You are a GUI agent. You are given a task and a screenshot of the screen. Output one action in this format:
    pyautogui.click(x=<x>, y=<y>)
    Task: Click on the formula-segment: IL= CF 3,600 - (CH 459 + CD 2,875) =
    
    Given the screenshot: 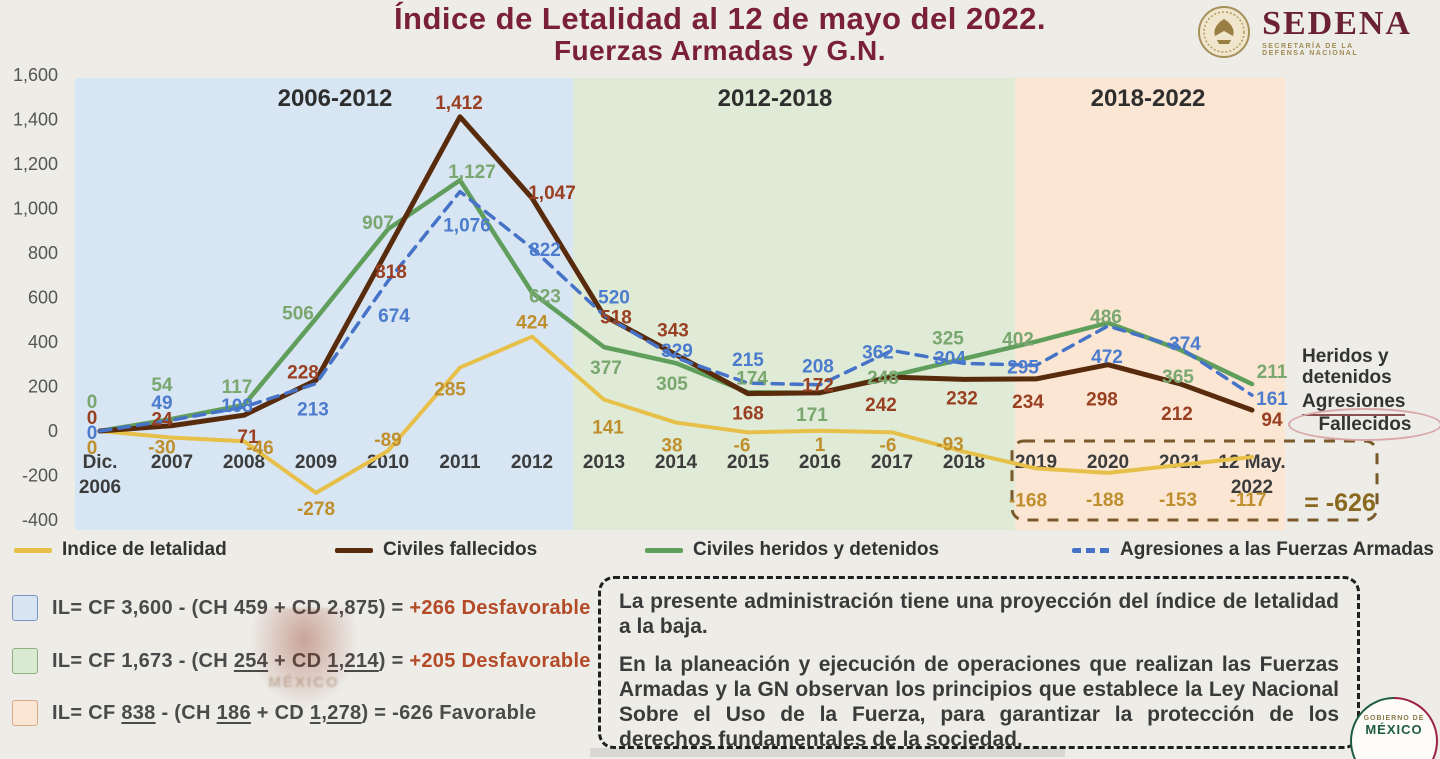 What is the action you would take?
    pyautogui.click(x=231, y=607)
    